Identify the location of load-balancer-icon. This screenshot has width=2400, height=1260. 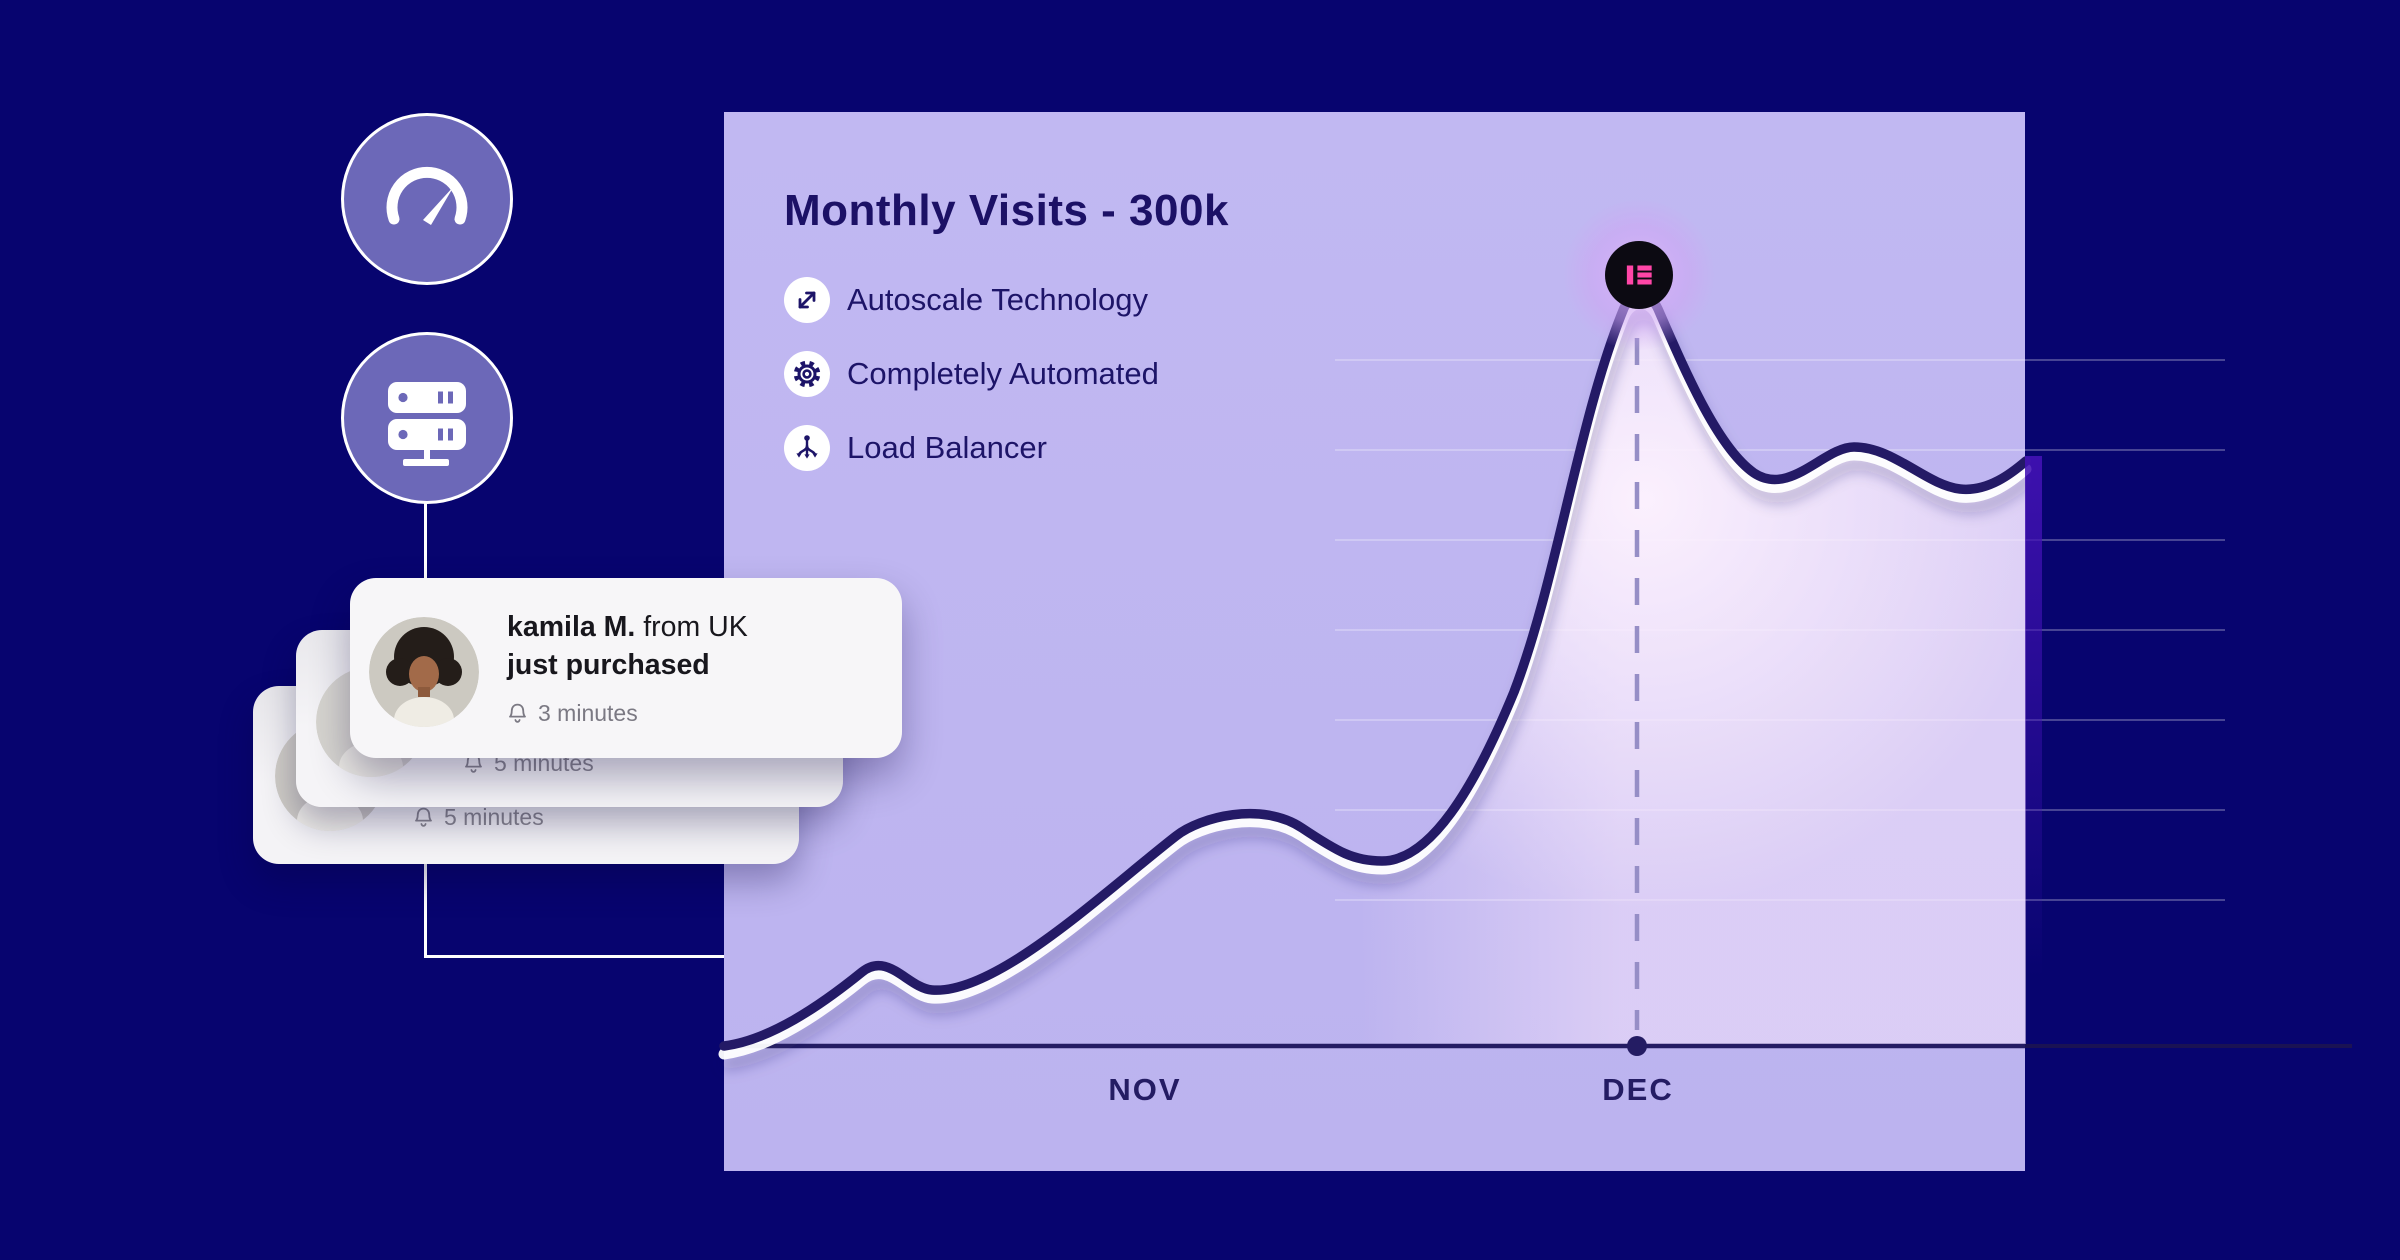
(807, 448).